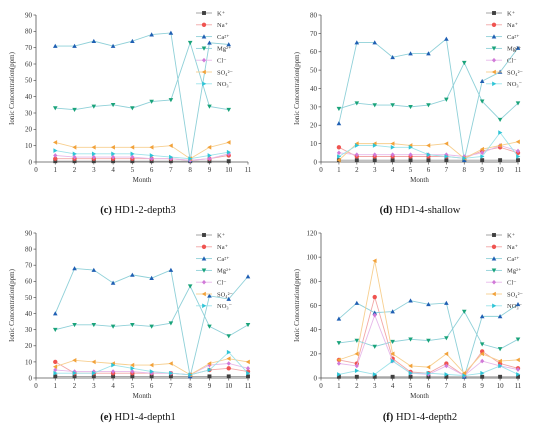 Image resolution: width=550 pixels, height=431 pixels. What do you see at coordinates (29, 233) in the screenshot?
I see `y-tick-label: 90` at bounding box center [29, 233].